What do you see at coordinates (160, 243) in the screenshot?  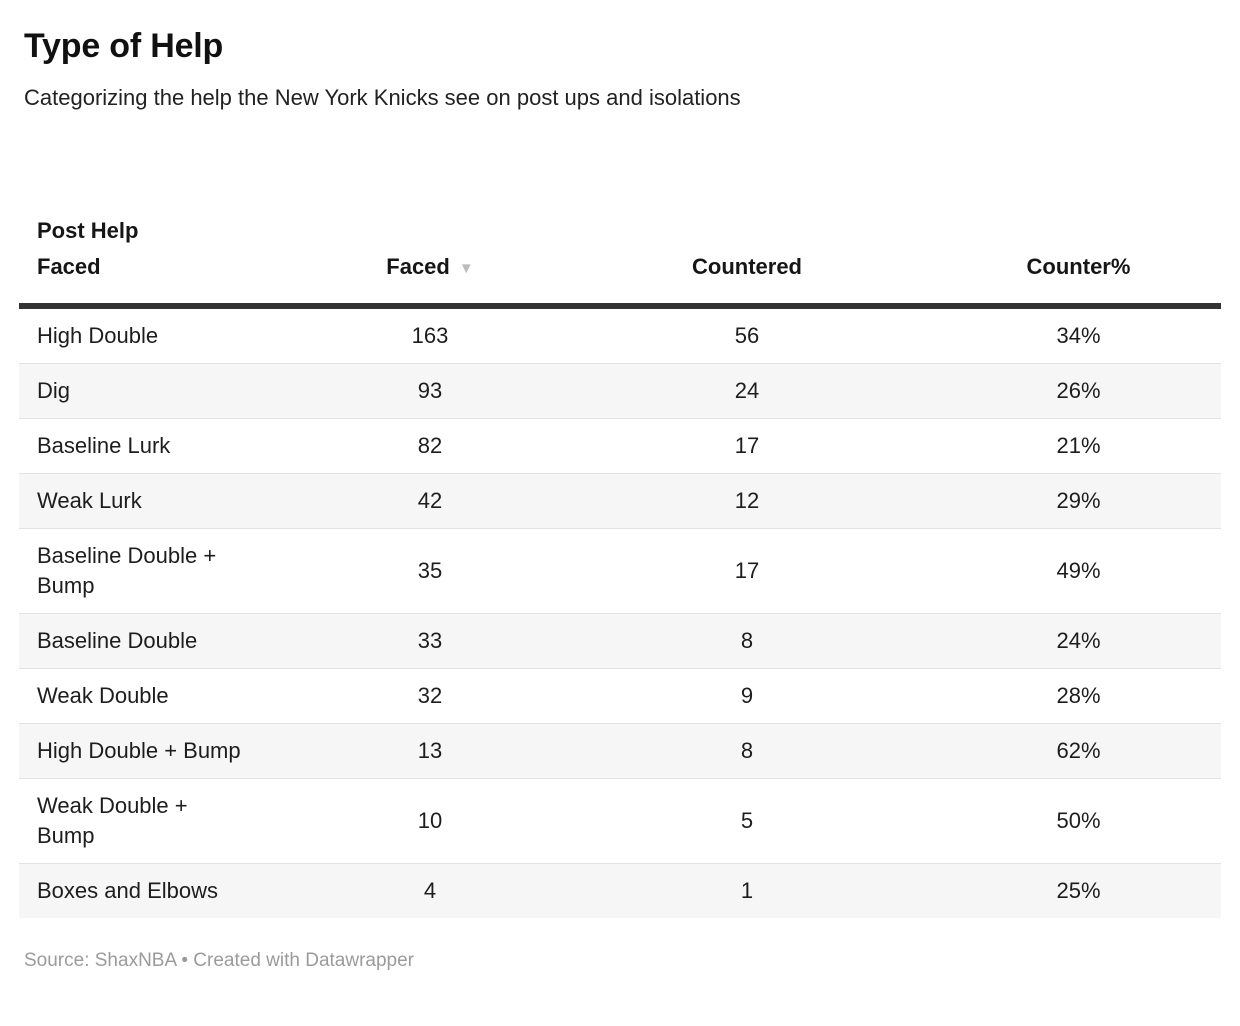 I see `column-header-post-help-faced: Post Help Faced` at bounding box center [160, 243].